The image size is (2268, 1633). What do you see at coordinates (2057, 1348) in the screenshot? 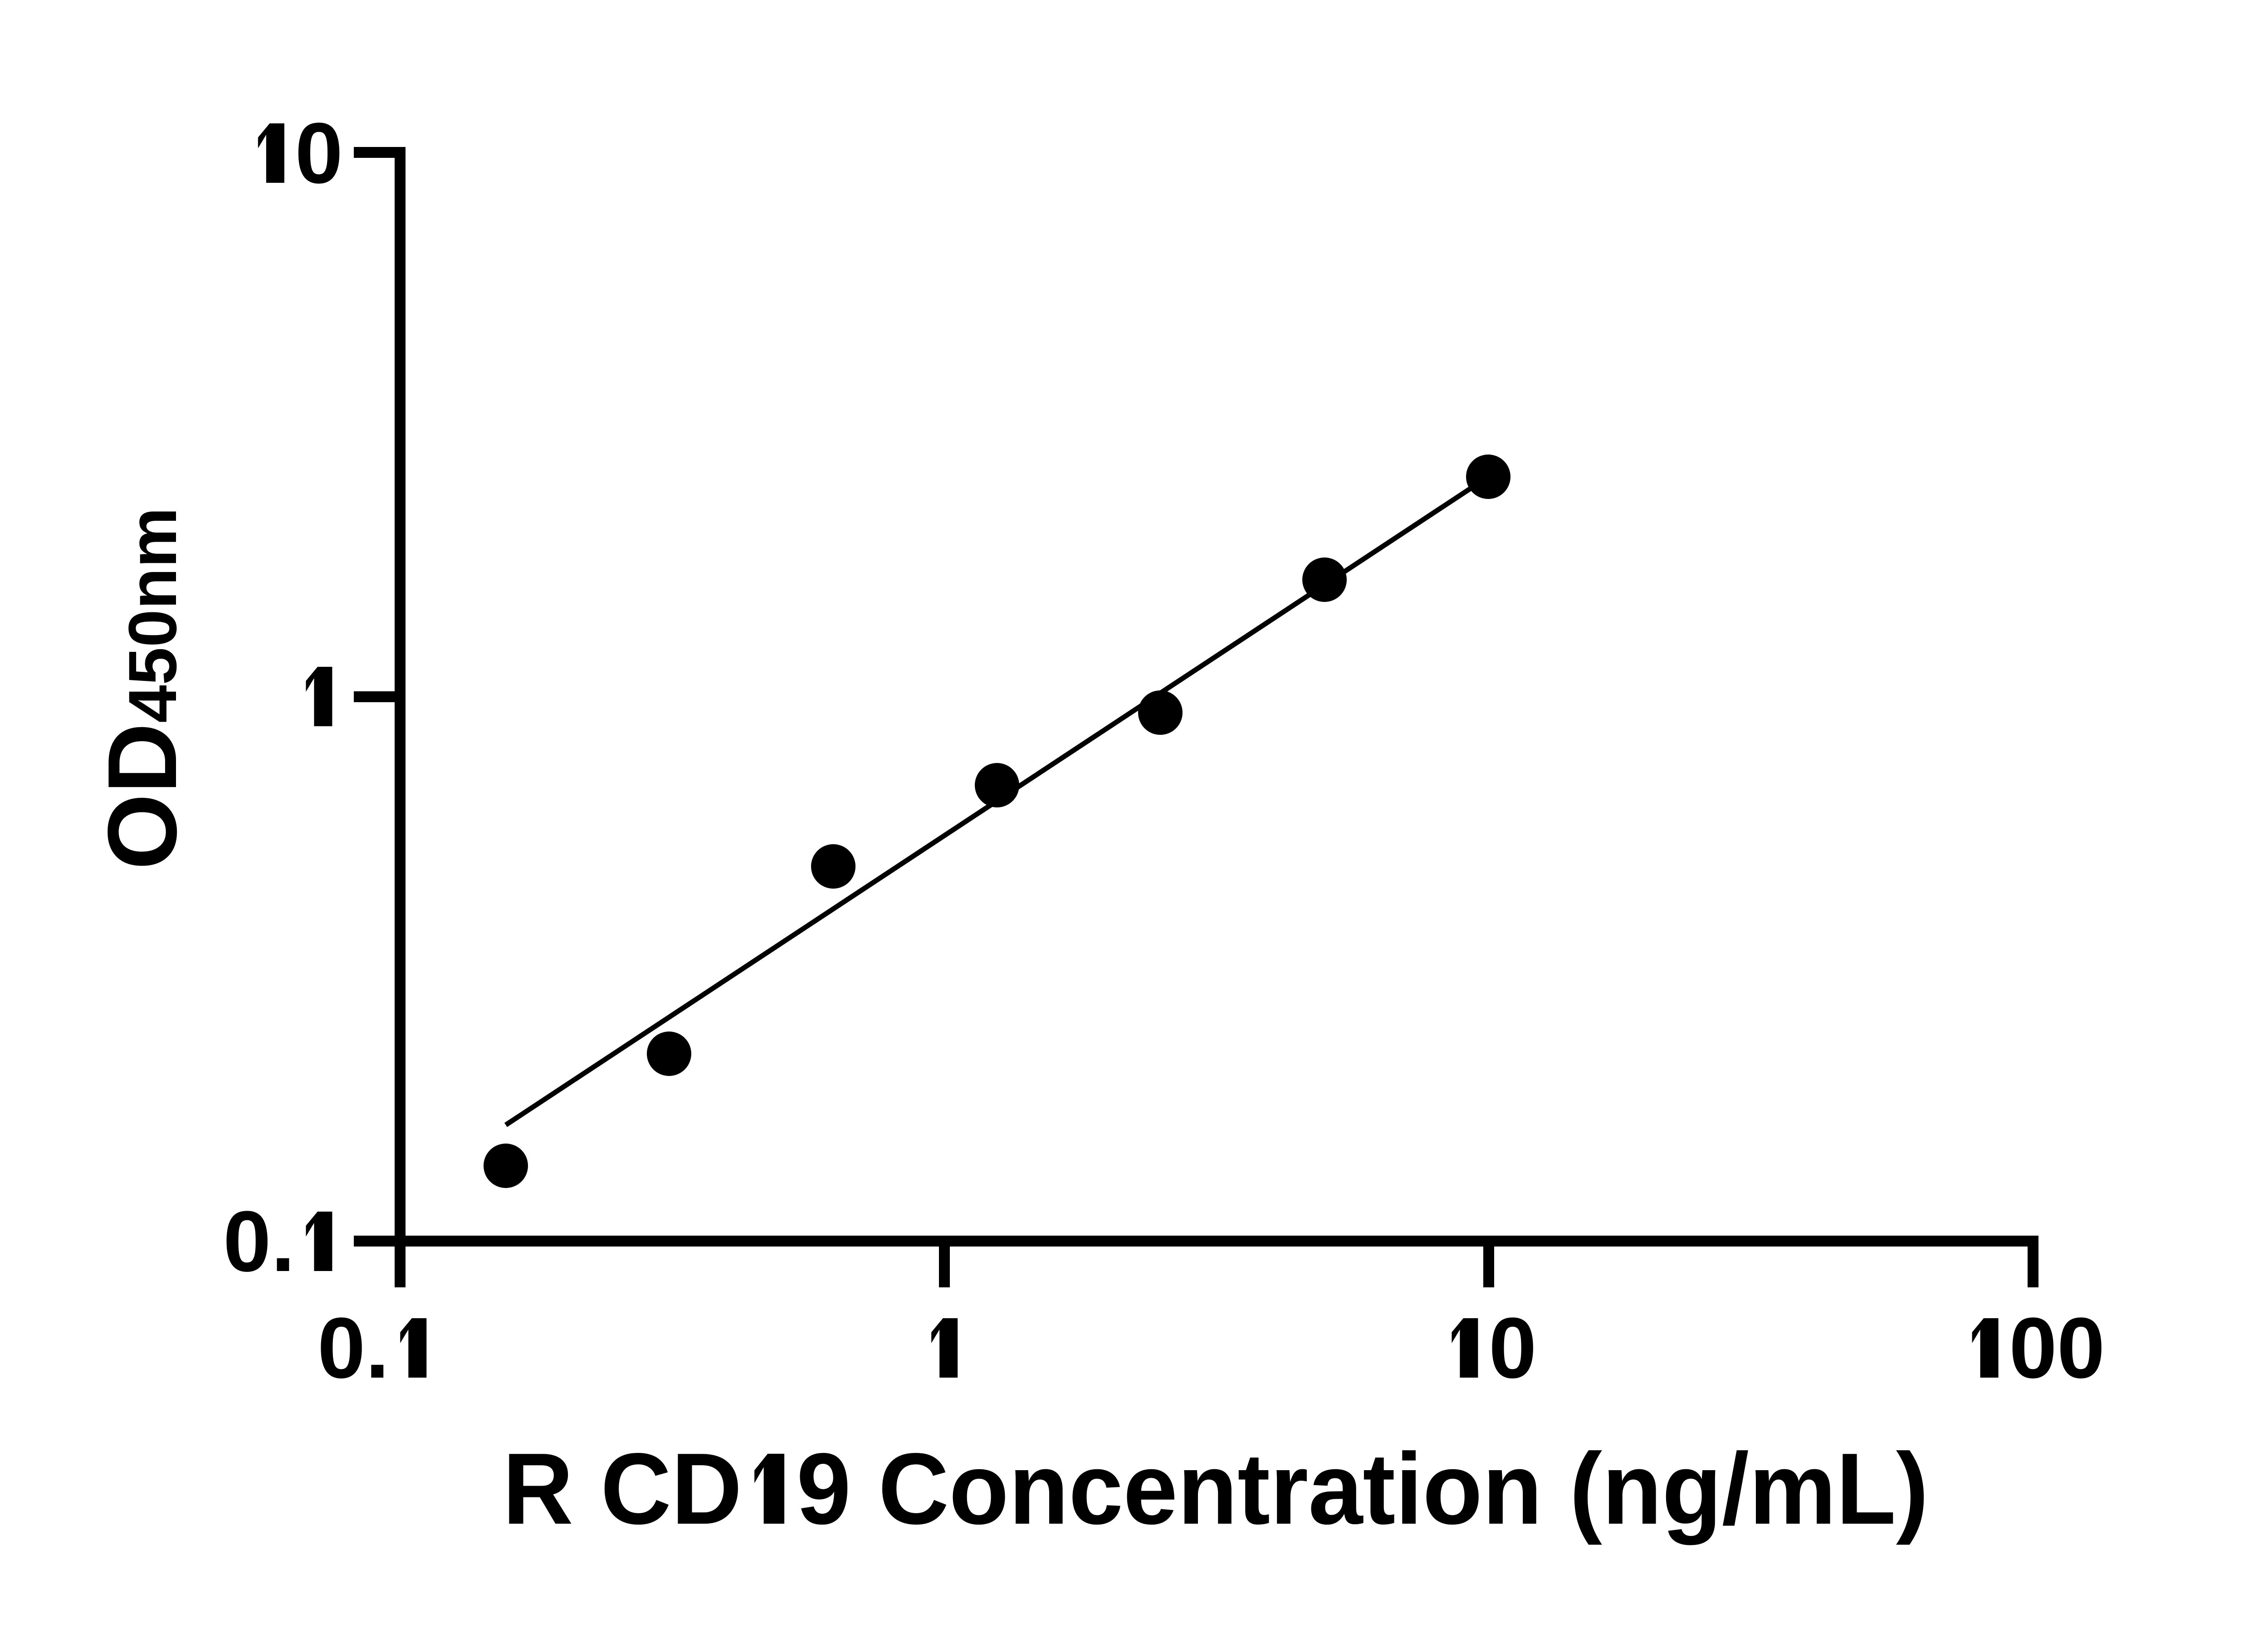
I see `svg-text: 00` at bounding box center [2057, 1348].